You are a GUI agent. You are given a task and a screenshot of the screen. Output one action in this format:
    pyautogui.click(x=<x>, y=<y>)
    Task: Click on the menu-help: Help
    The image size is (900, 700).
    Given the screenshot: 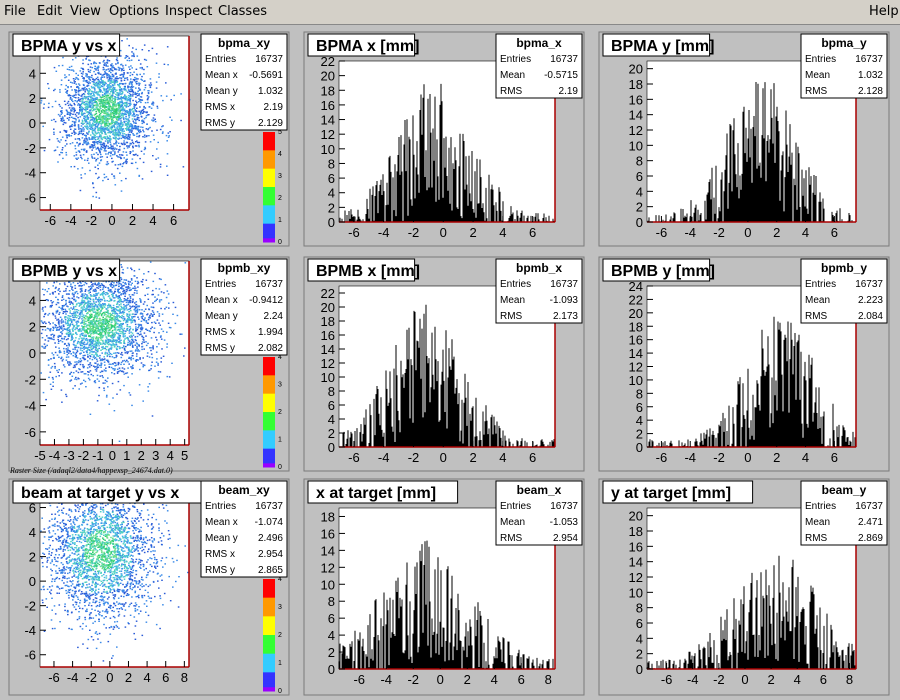 What is the action you would take?
    pyautogui.click(x=884, y=11)
    